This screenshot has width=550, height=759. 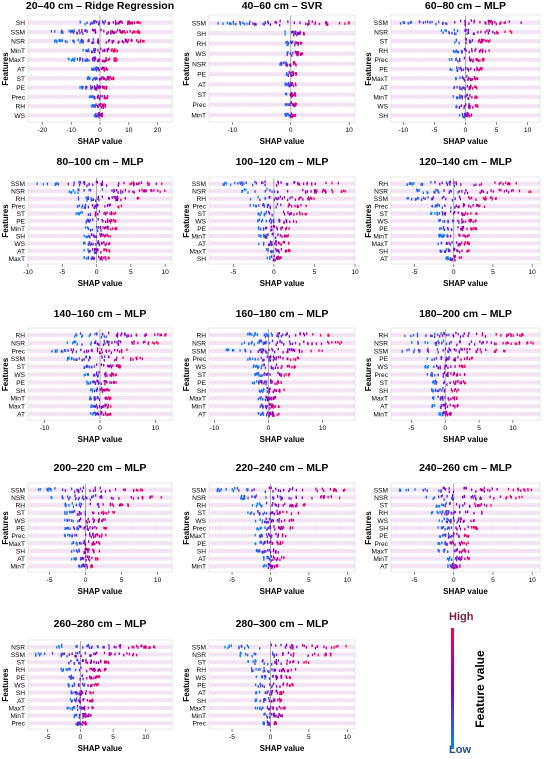 What do you see at coordinates (466, 130) in the screenshot?
I see `x-tick-label: 0` at bounding box center [466, 130].